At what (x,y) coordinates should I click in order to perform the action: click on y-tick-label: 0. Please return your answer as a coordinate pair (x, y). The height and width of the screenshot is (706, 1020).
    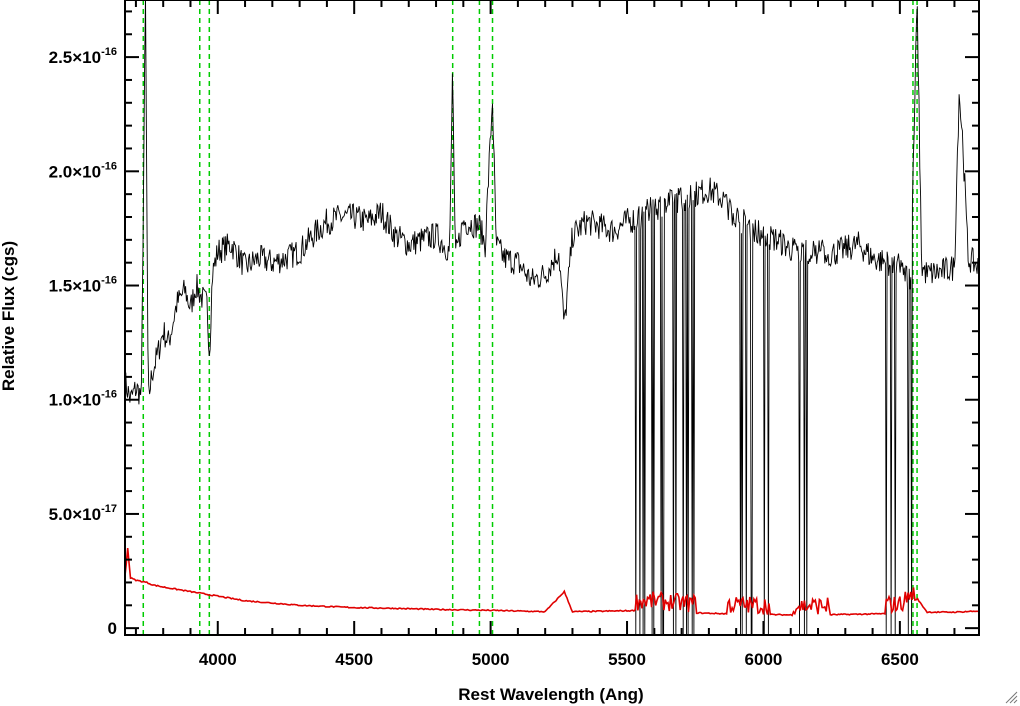
    Looking at the image, I should click on (112, 628).